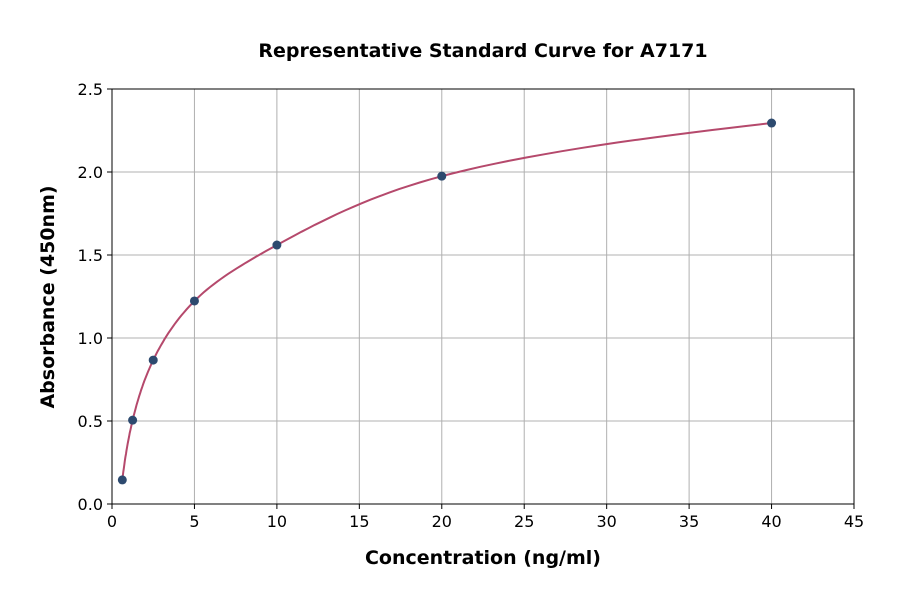 Image resolution: width=900 pixels, height=598 pixels. What do you see at coordinates (90, 255) in the screenshot?
I see `y-tick-label: 1.5` at bounding box center [90, 255].